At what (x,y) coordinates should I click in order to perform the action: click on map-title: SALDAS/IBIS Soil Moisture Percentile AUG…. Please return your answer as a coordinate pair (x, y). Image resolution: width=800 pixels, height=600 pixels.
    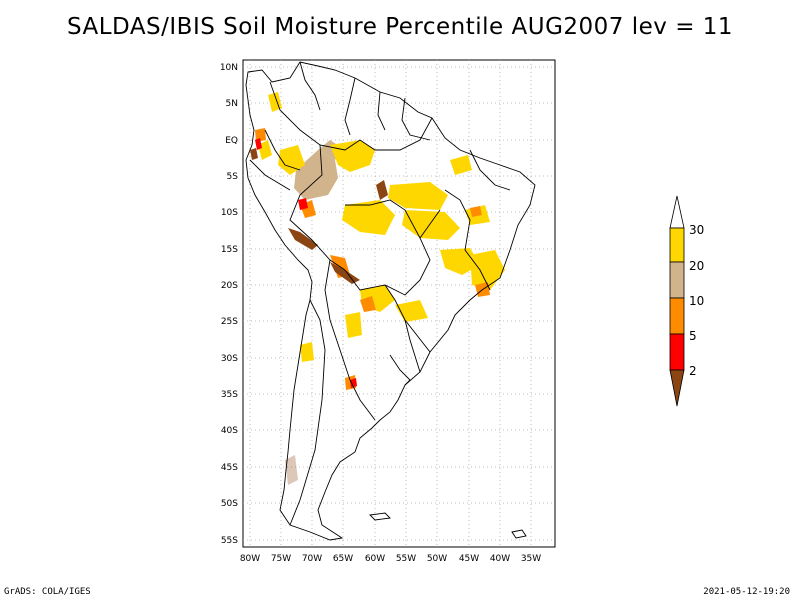
    Looking at the image, I should click on (400, 27).